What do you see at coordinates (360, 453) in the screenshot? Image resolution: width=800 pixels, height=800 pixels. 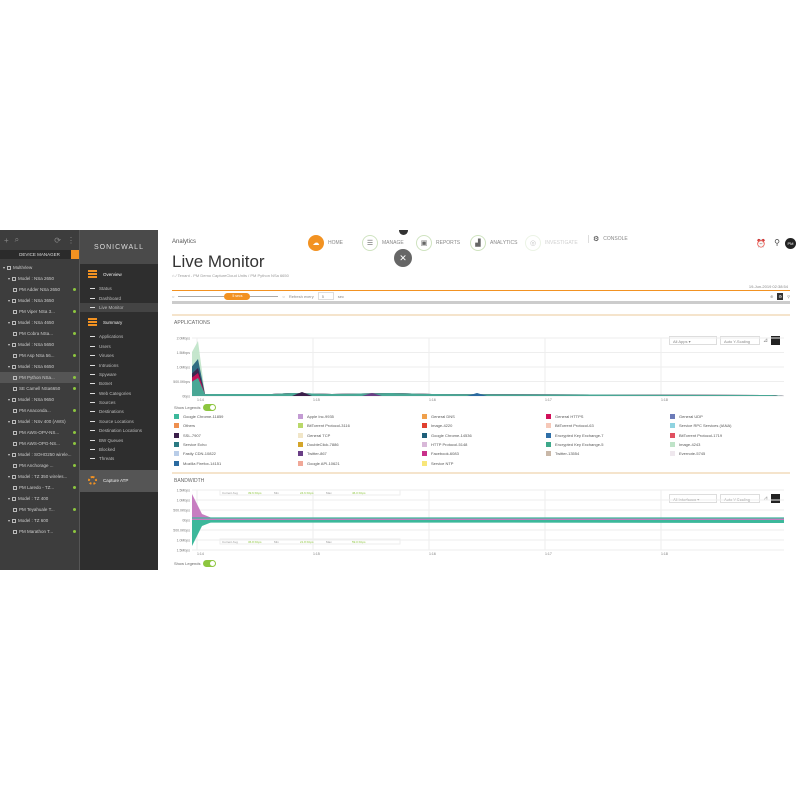 I see `legend-item: Twitter-867` at bounding box center [360, 453].